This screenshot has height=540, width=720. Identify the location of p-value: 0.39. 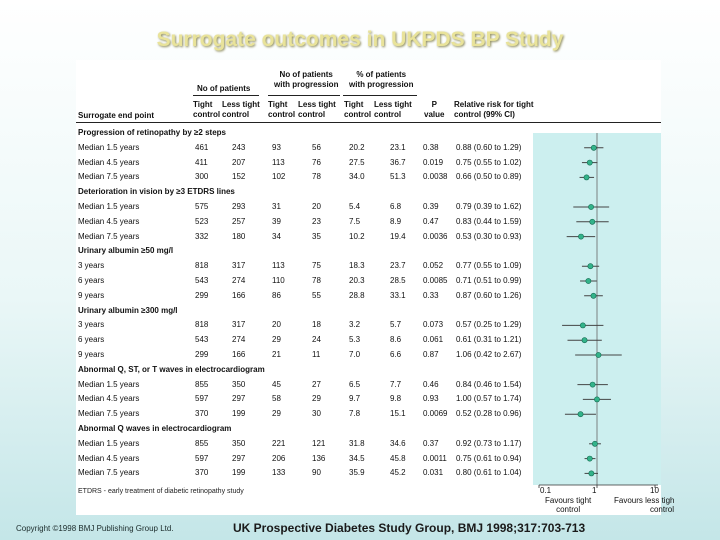
(431, 206).